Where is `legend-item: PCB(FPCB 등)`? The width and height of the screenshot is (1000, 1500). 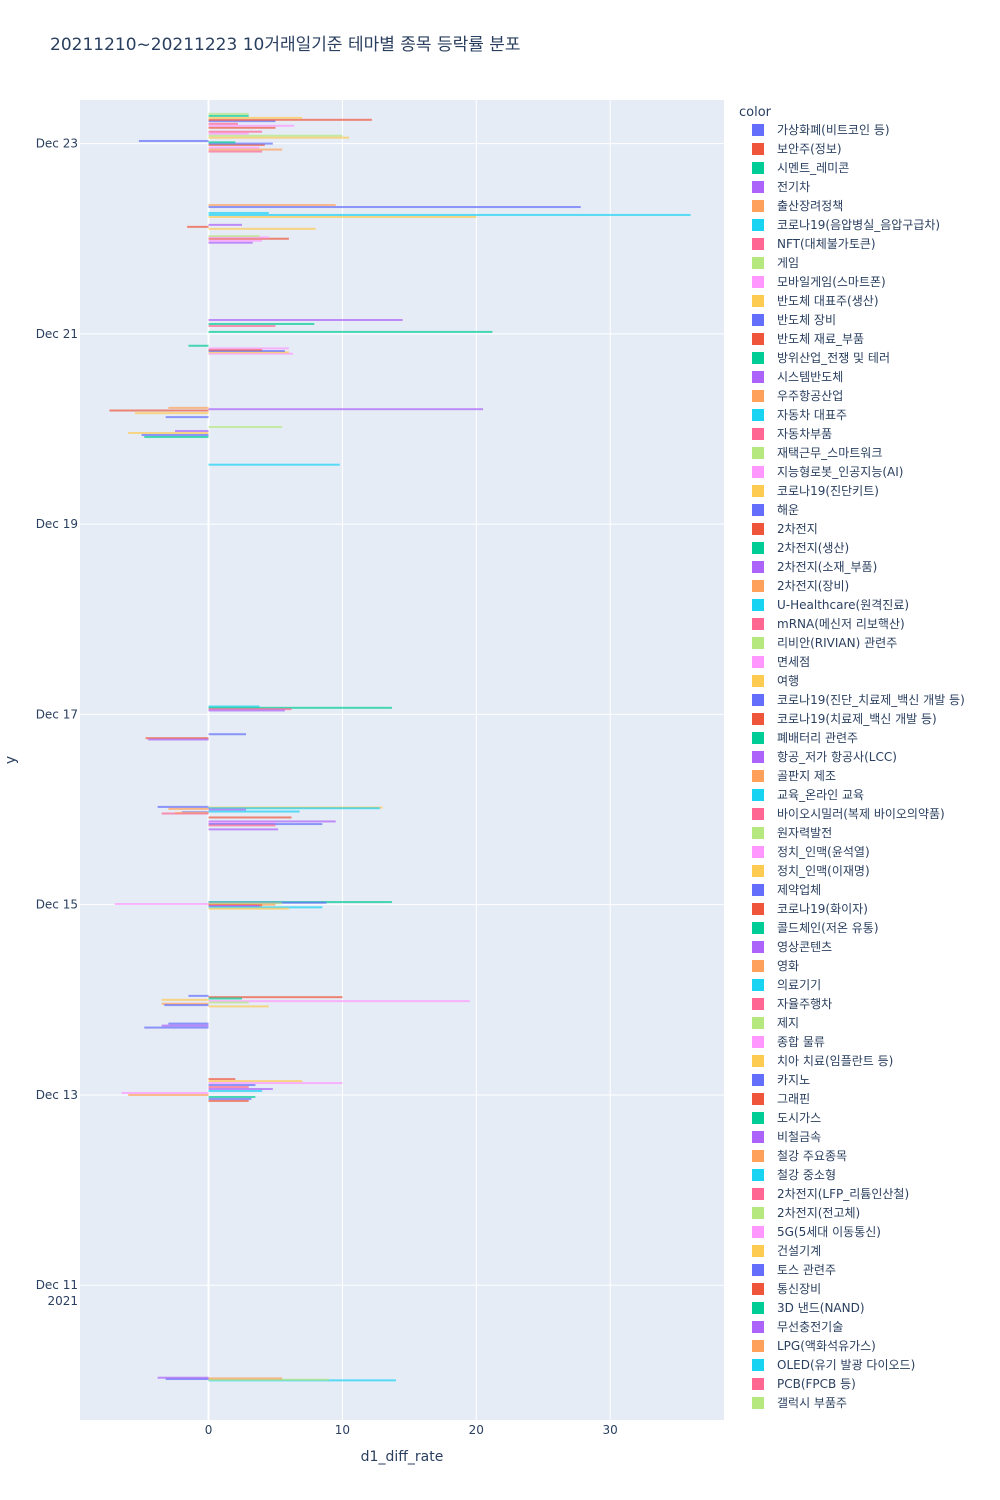 legend-item: PCB(FPCB 등) is located at coordinates (804, 1384).